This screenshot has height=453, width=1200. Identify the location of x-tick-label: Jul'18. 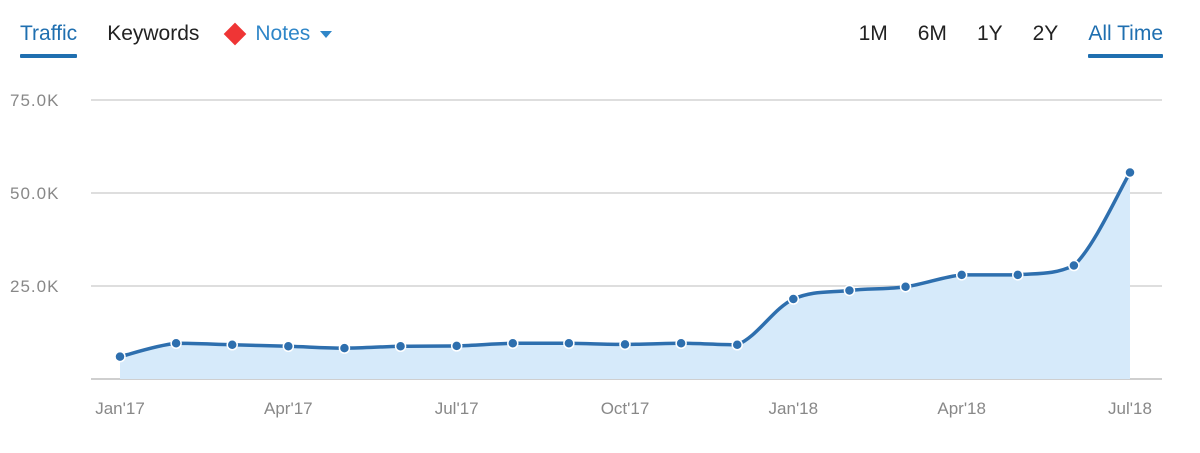
(1130, 408).